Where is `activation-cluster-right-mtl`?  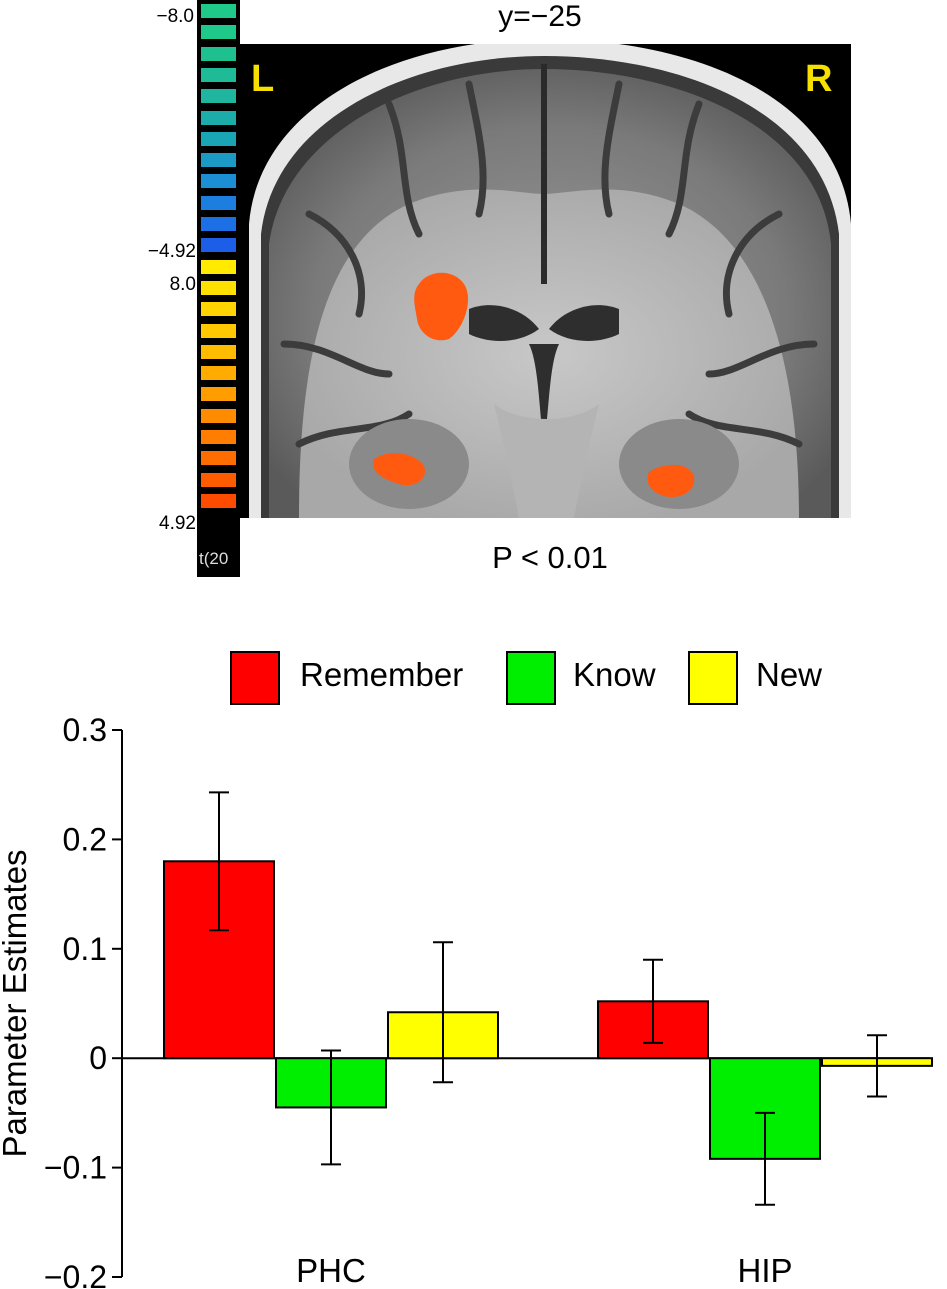 activation-cluster-right-mtl is located at coordinates (671, 481).